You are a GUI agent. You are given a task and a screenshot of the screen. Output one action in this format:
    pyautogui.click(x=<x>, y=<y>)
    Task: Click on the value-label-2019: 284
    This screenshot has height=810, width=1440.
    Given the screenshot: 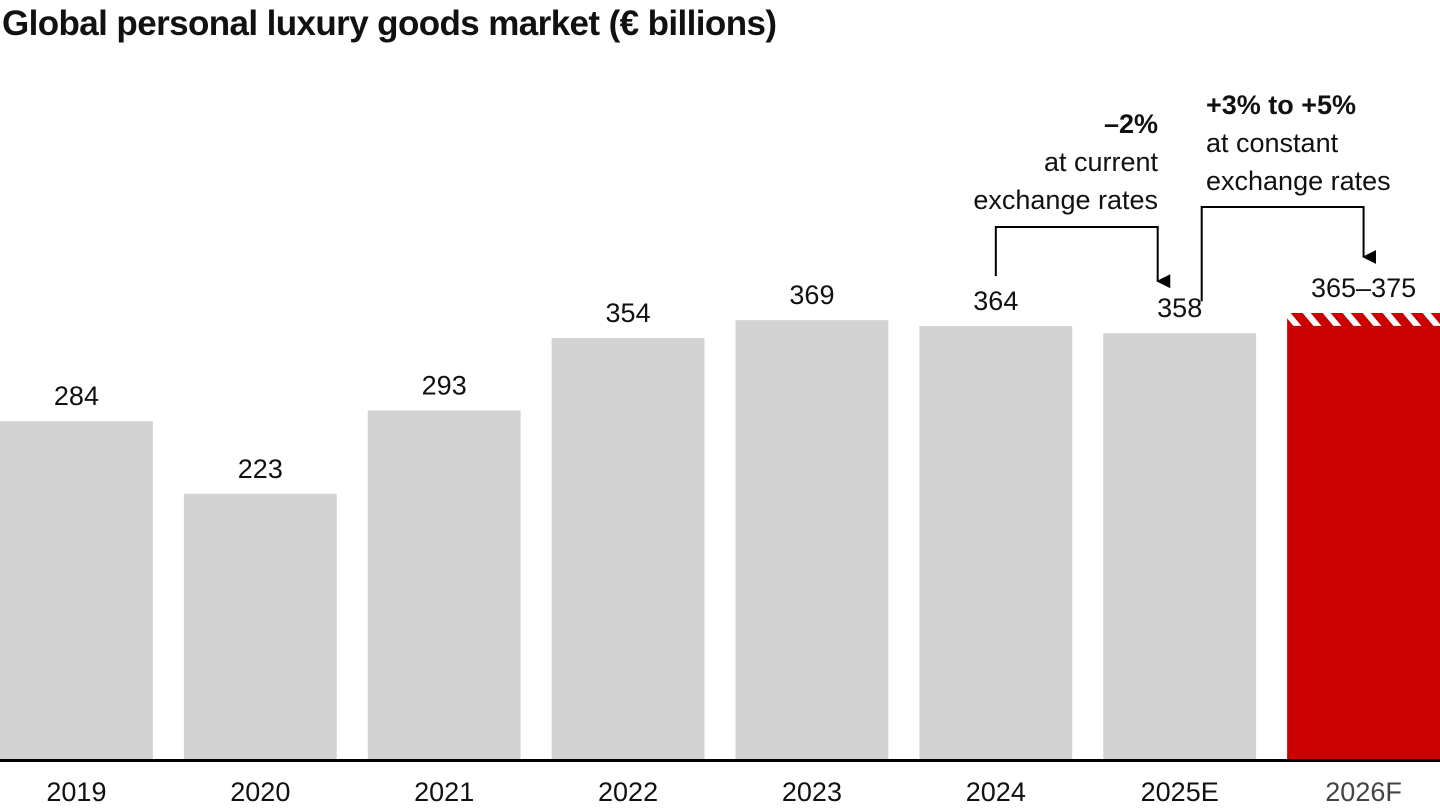 What is the action you would take?
    pyautogui.click(x=76, y=396)
    